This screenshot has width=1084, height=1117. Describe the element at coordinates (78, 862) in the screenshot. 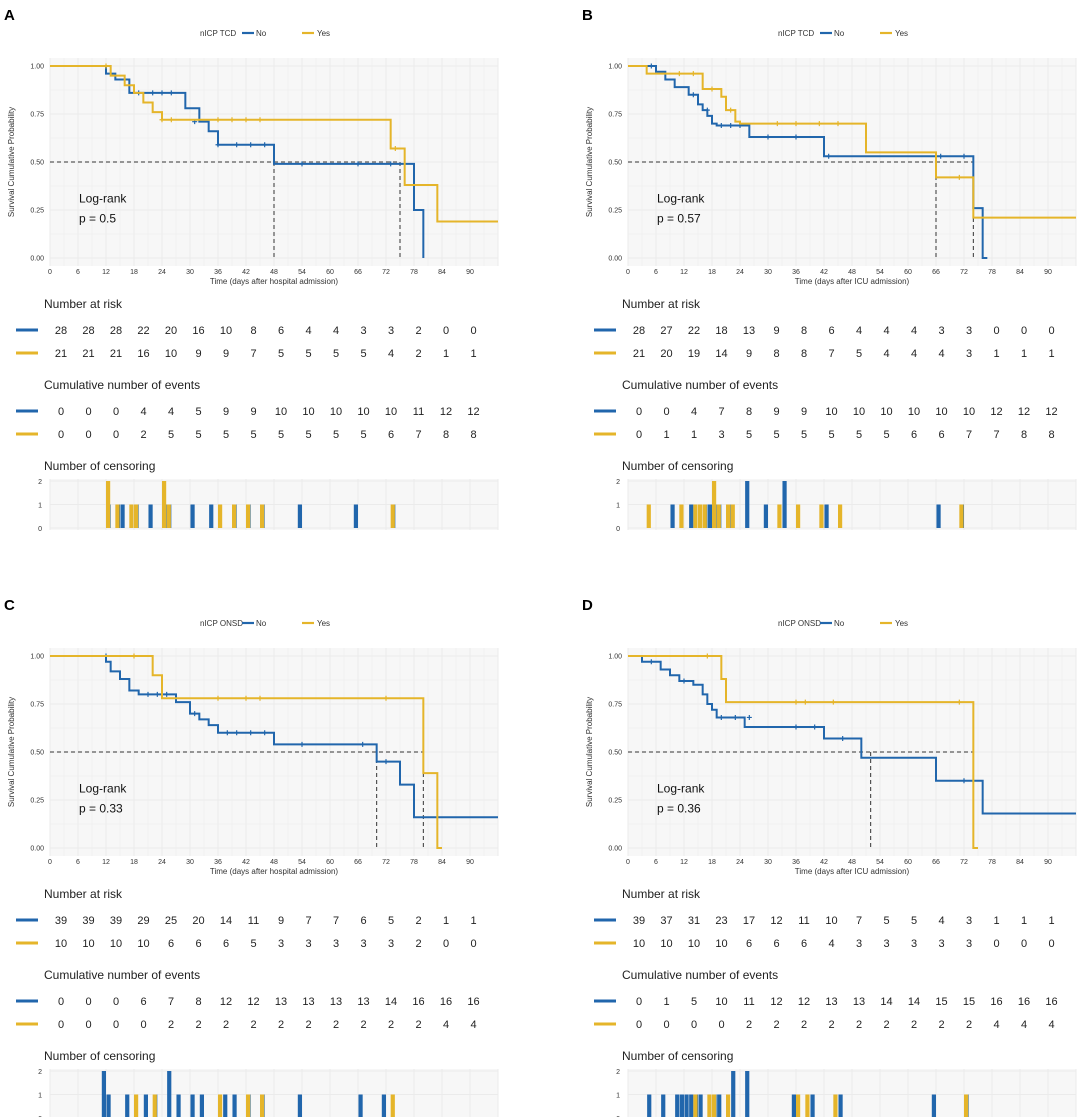

I see `x-tick-label: 6` at that location.